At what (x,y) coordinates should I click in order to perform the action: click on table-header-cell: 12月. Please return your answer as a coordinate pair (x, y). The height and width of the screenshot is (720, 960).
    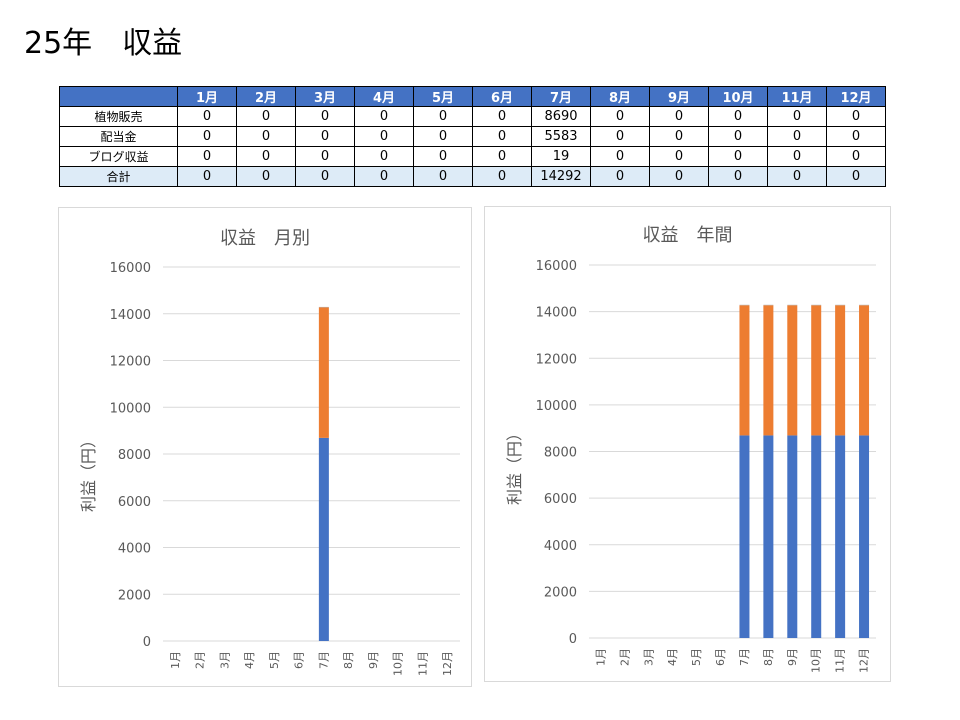
    Looking at the image, I should click on (856, 96).